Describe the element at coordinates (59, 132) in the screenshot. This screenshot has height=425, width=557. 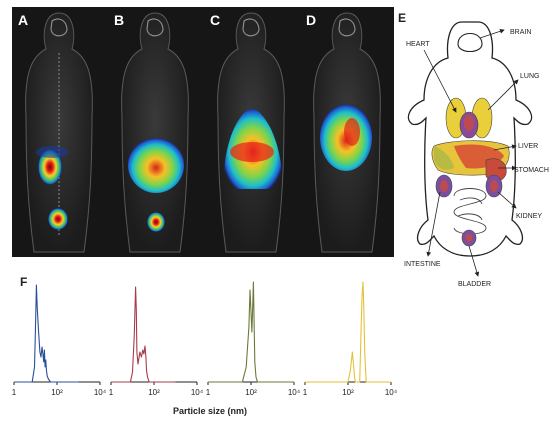
I see `scan-panel-a: A` at that location.